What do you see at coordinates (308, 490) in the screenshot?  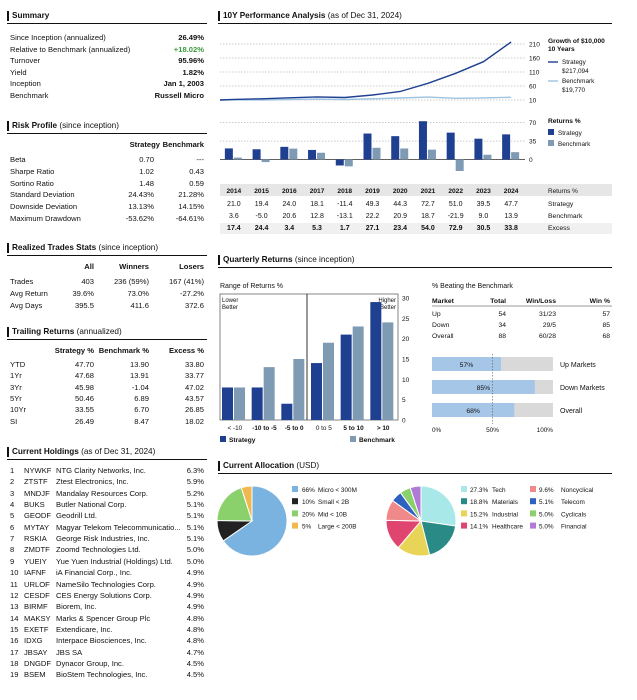 I see `market-cap-legend-pct: 66%` at bounding box center [308, 490].